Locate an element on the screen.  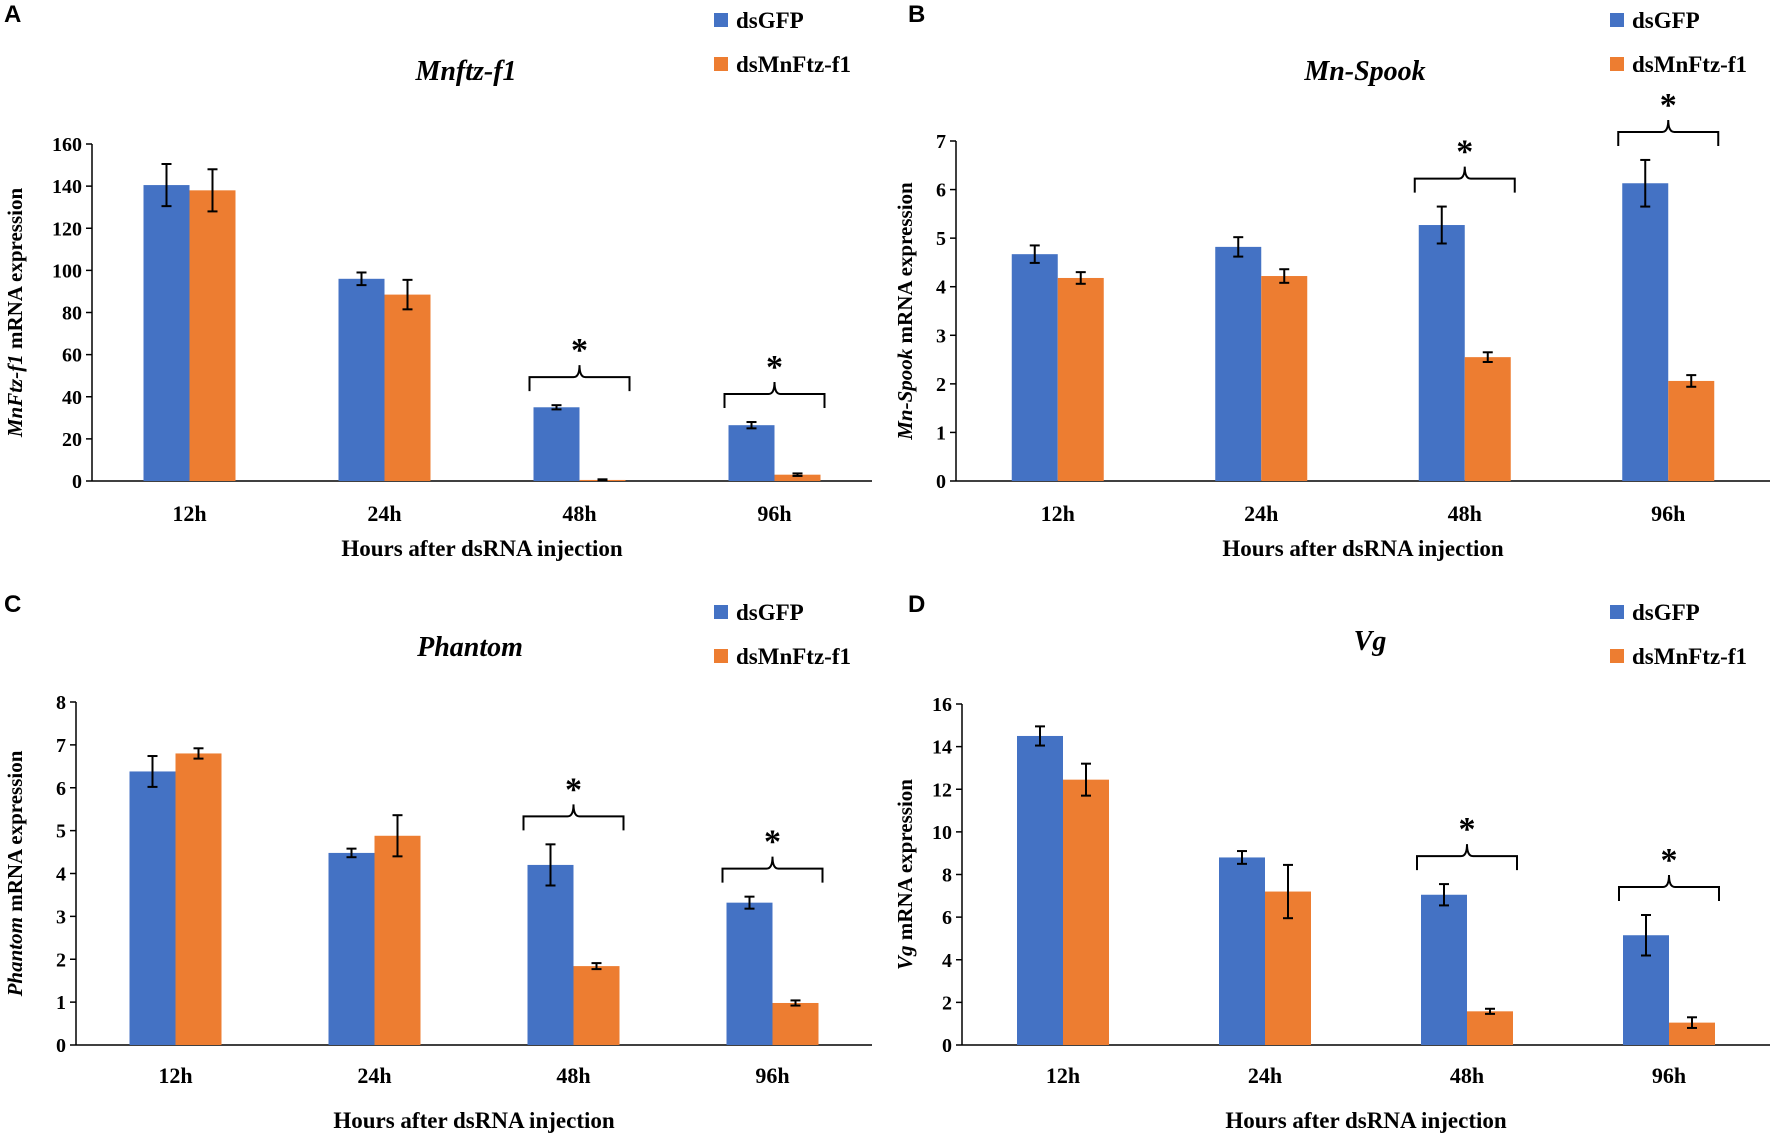
bar-c-s1-24h is located at coordinates (351, 948).